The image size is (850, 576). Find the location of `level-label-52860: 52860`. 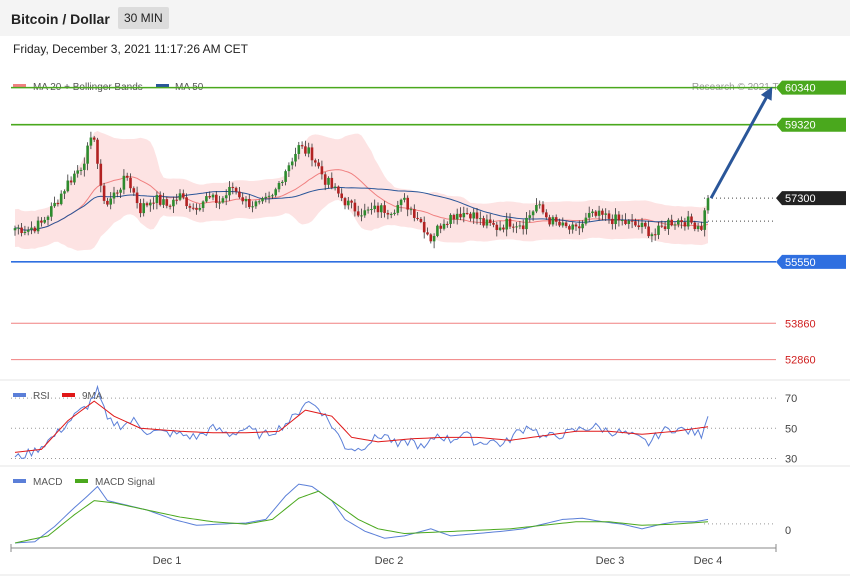

level-label-52860: 52860 is located at coordinates (800, 361).